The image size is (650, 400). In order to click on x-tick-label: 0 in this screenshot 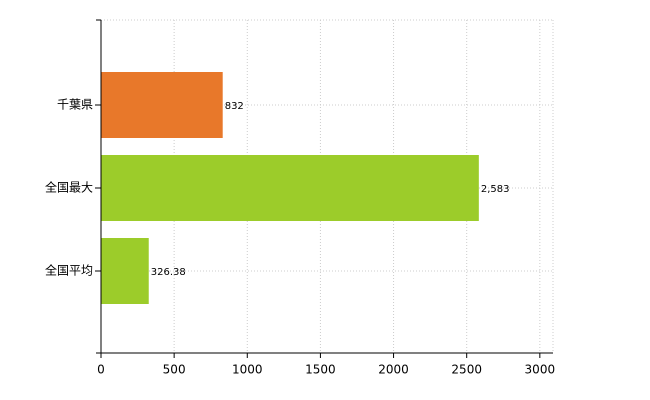, I will do `click(101, 370)`.